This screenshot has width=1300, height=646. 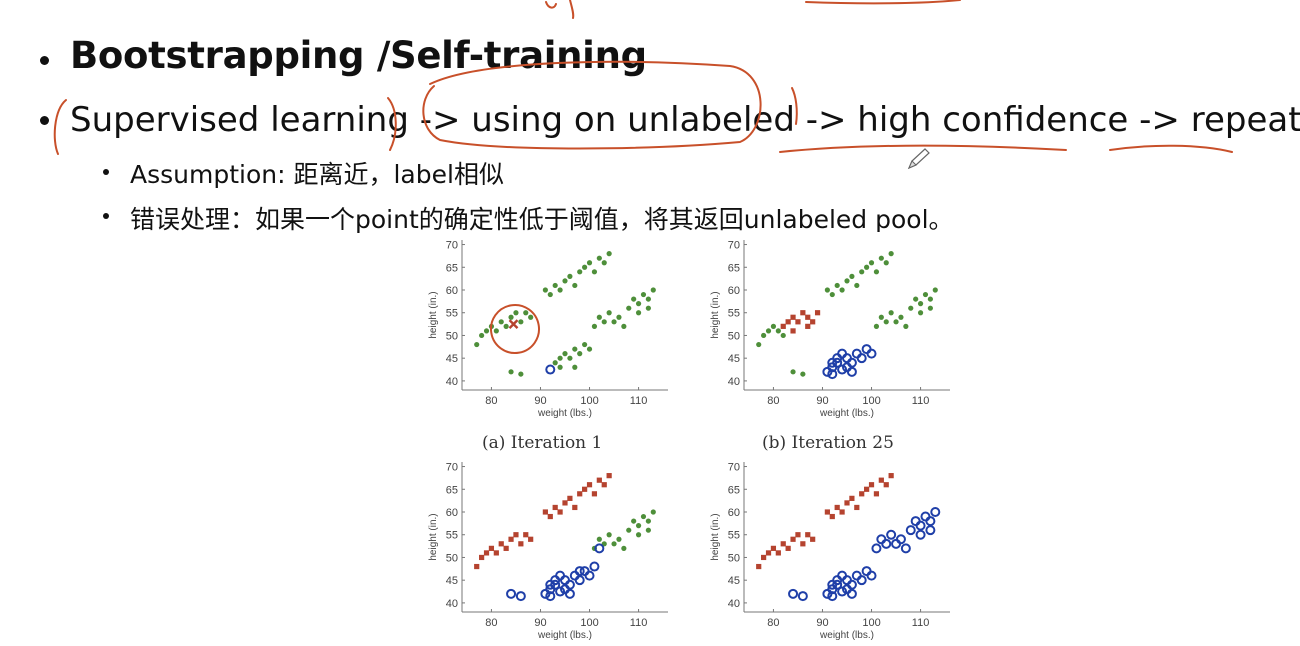 What do you see at coordinates (918, 159) in the screenshot?
I see `pencil-cursor-icon` at bounding box center [918, 159].